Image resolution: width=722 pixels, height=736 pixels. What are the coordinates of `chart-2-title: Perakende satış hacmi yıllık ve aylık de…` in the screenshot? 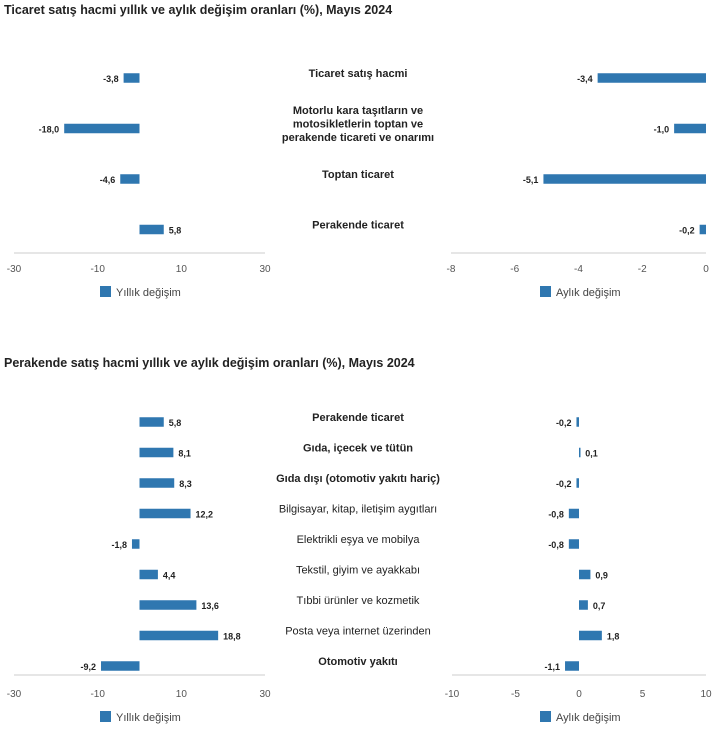 It's located at (209, 363).